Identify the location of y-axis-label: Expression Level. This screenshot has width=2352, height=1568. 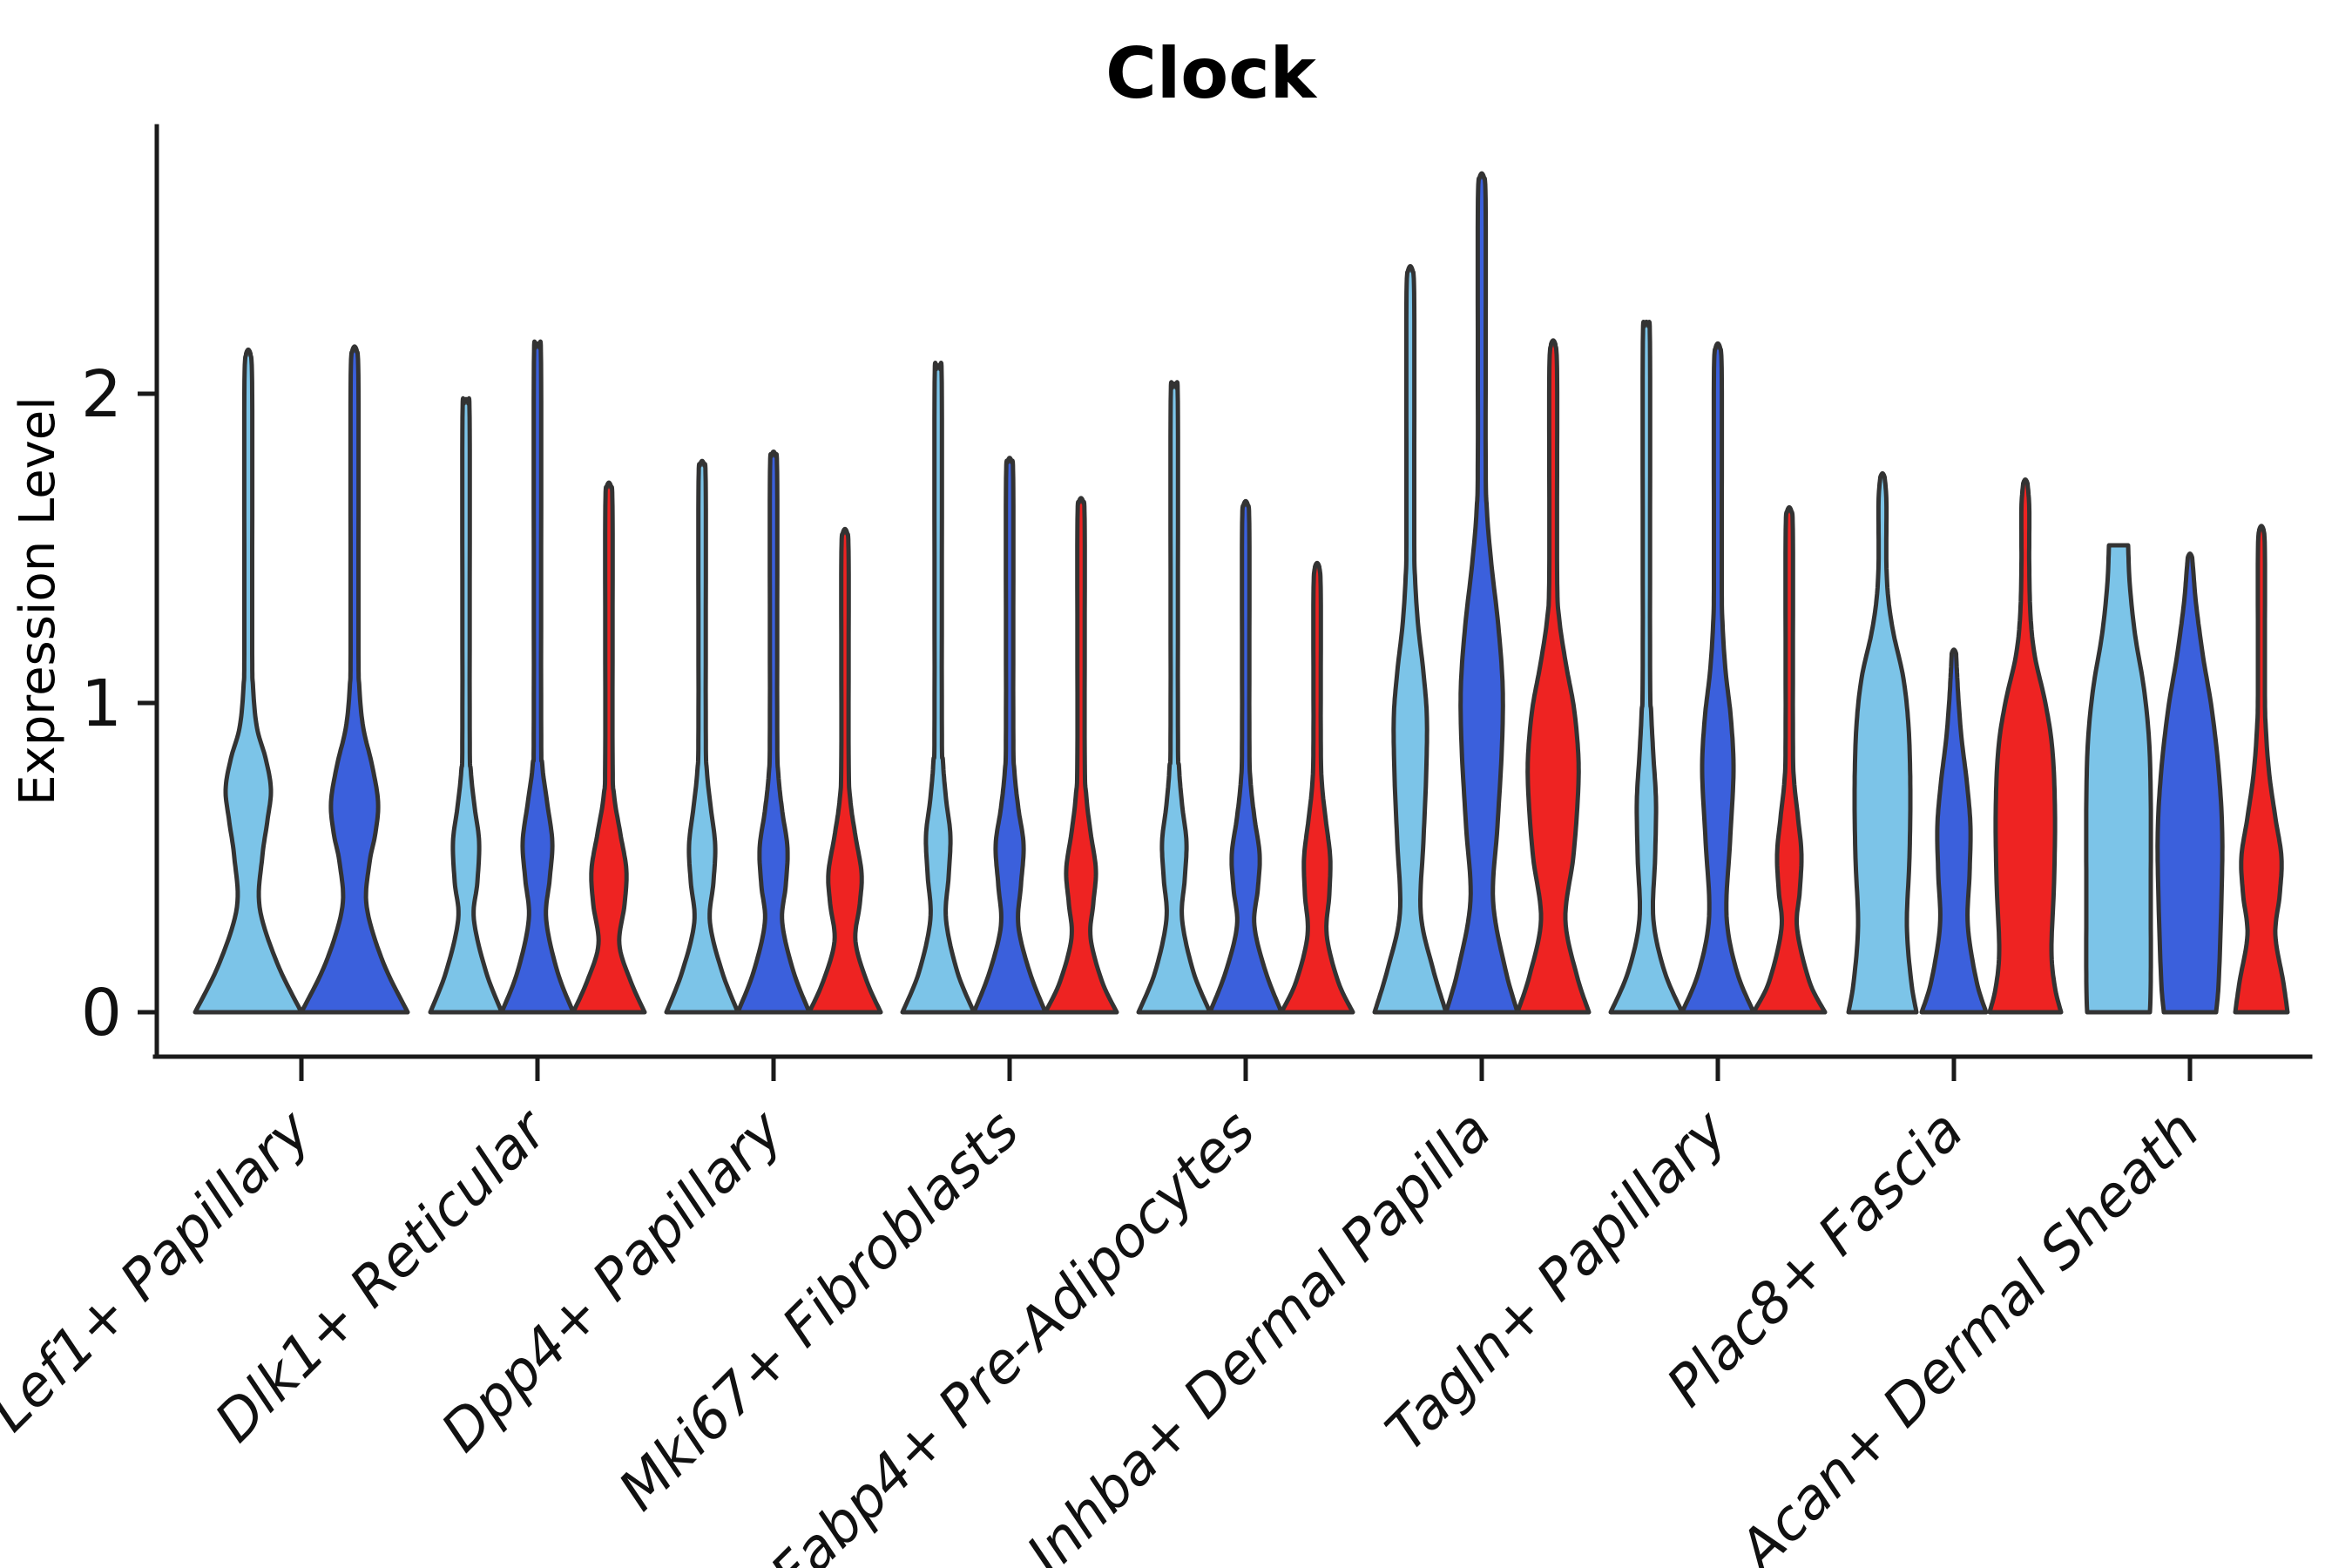
(38, 601).